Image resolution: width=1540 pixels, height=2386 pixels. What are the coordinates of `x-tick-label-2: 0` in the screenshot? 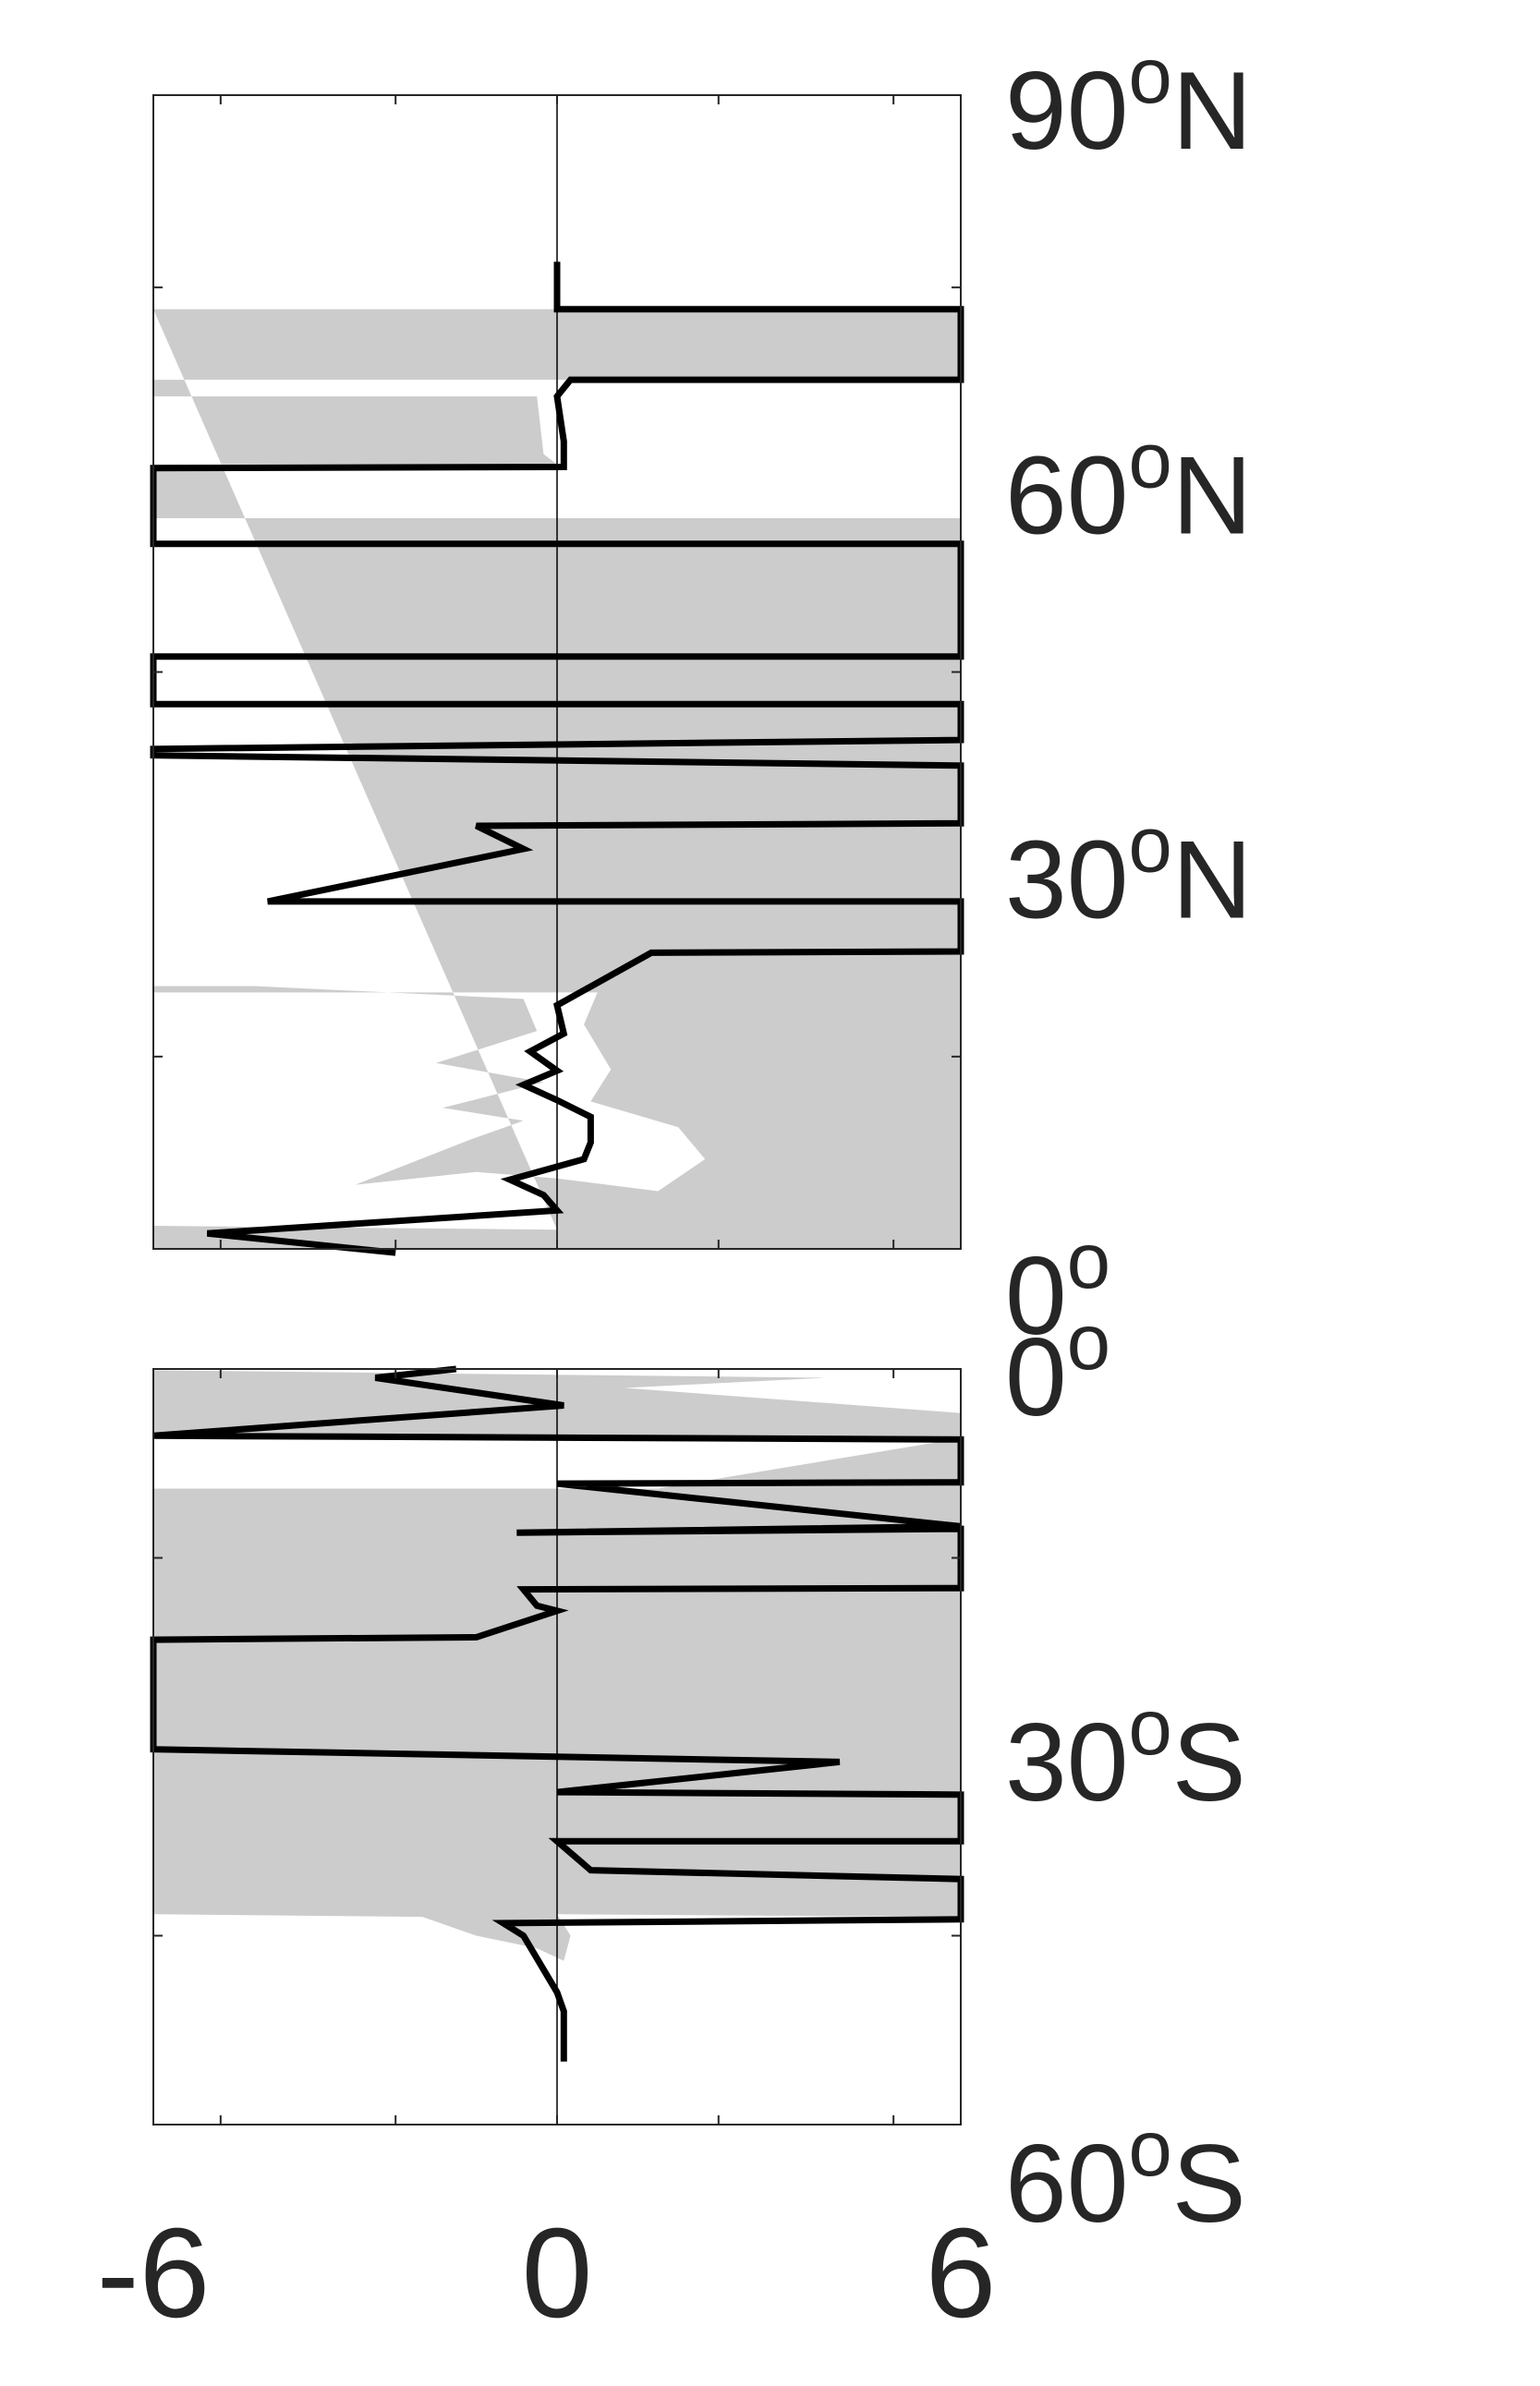 It's located at (557, 2273).